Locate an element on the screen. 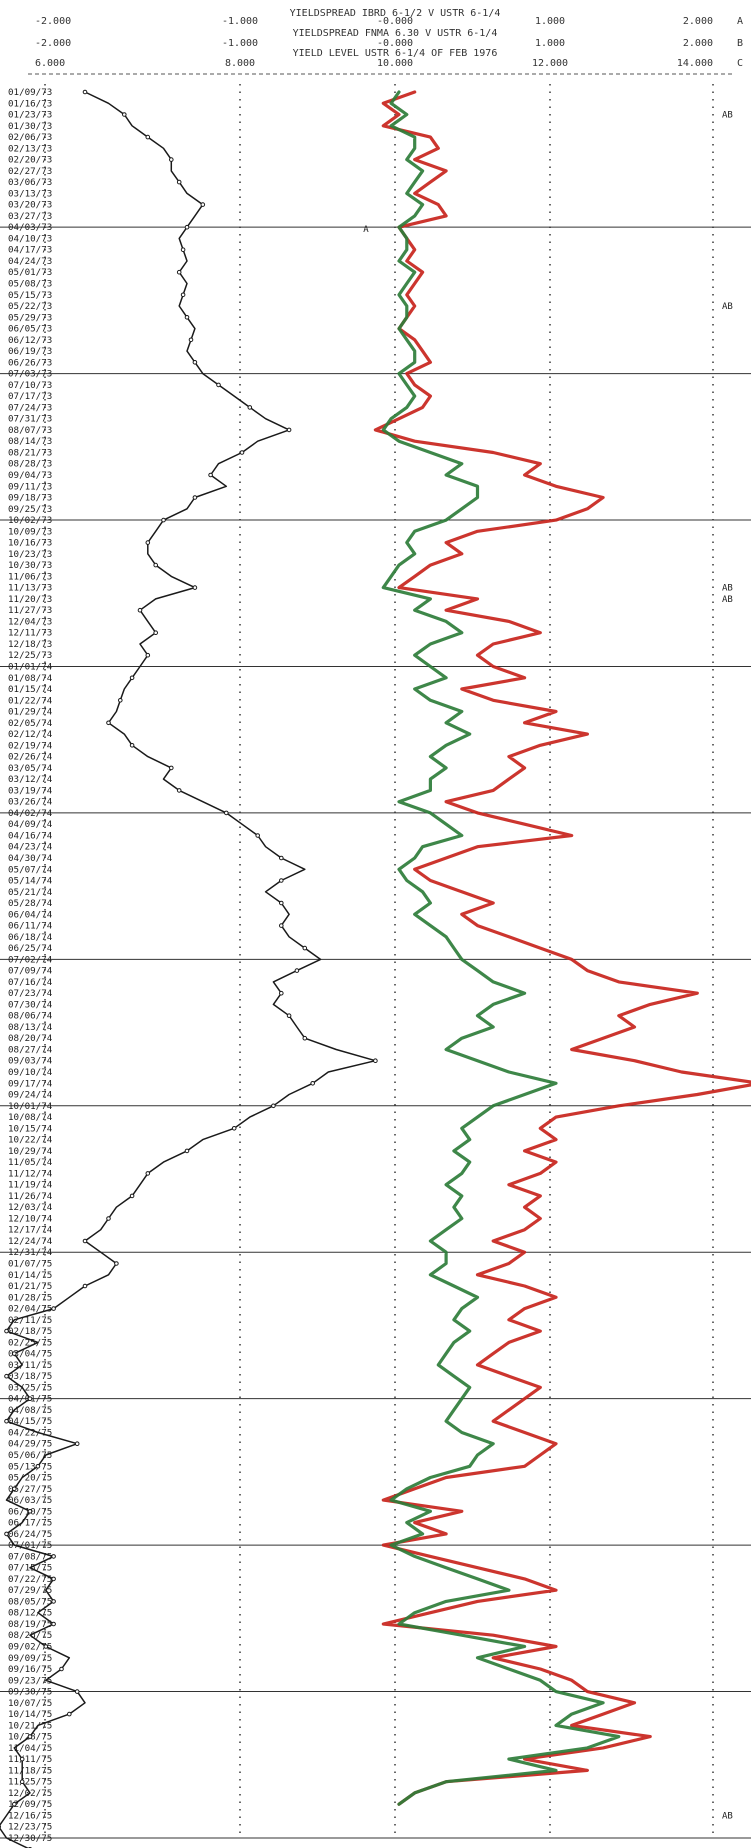 This screenshot has height=1848, width=751. date-label: 04/17/73 is located at coordinates (30, 250).